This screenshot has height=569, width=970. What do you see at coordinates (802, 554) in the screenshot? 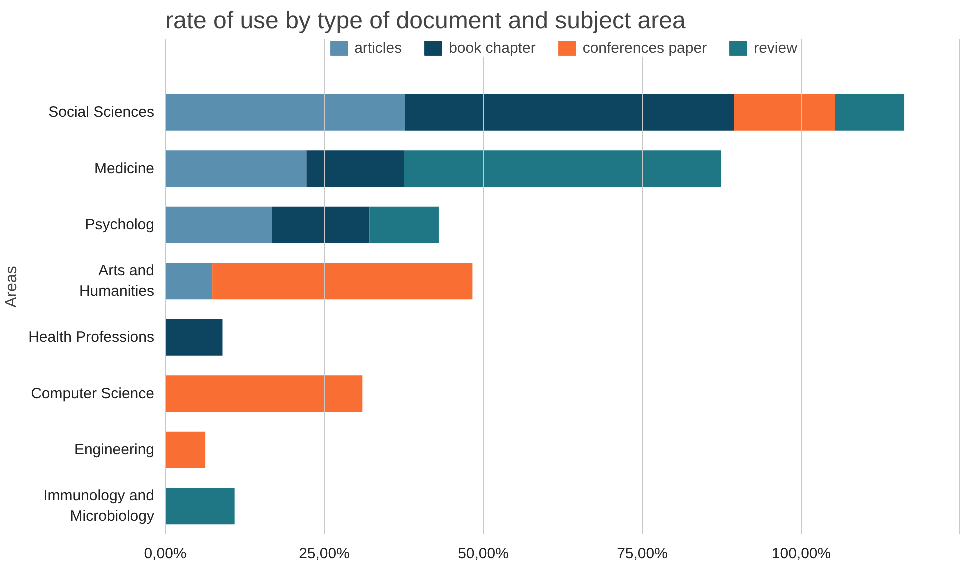
I see `x-tick-label: 100,00%` at bounding box center [802, 554].